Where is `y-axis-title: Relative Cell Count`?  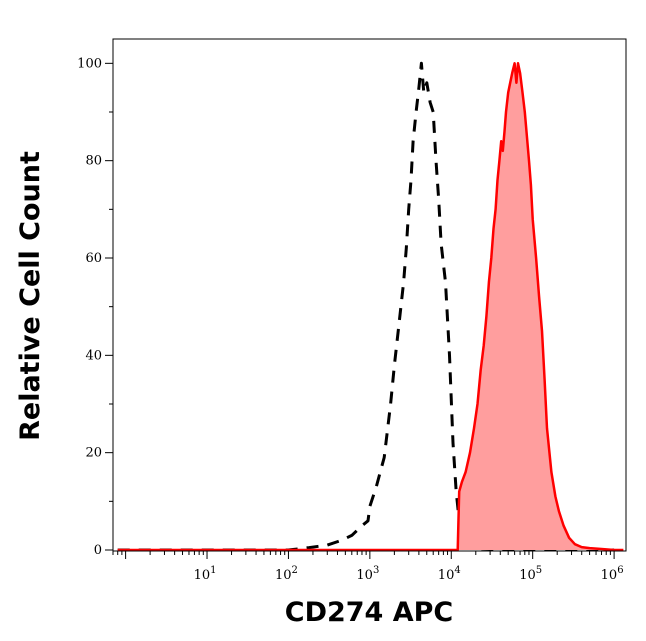 y-axis-title: Relative Cell Count is located at coordinates (30, 296).